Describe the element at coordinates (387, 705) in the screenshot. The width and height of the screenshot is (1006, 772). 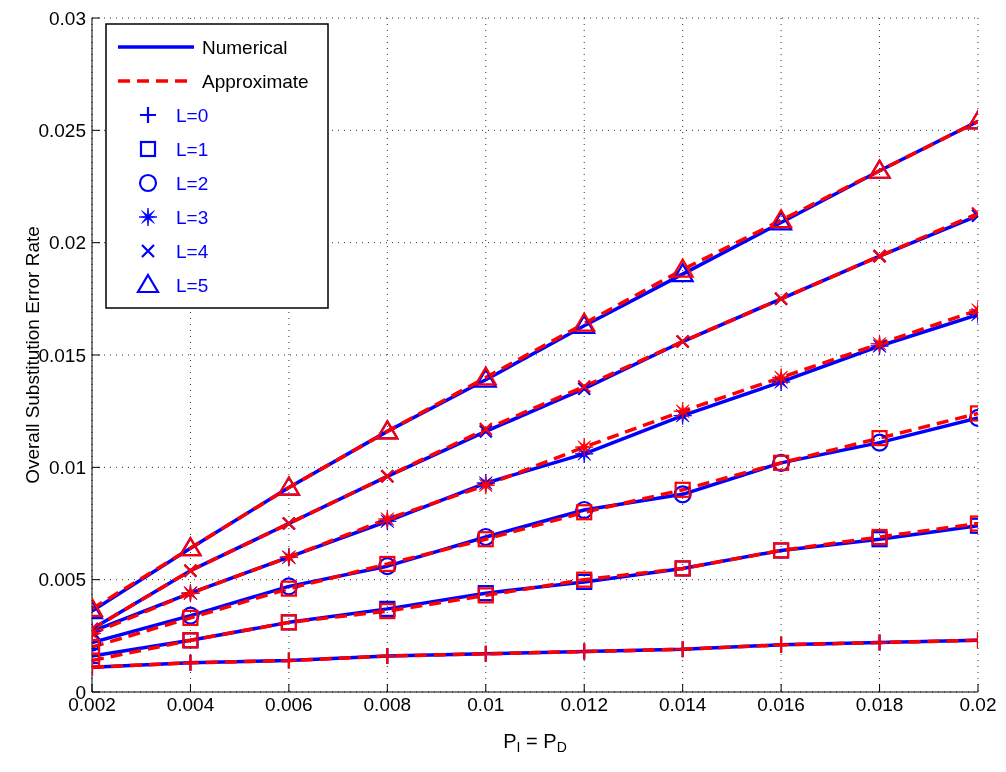
I see `x-tick-label: 0.008` at that location.